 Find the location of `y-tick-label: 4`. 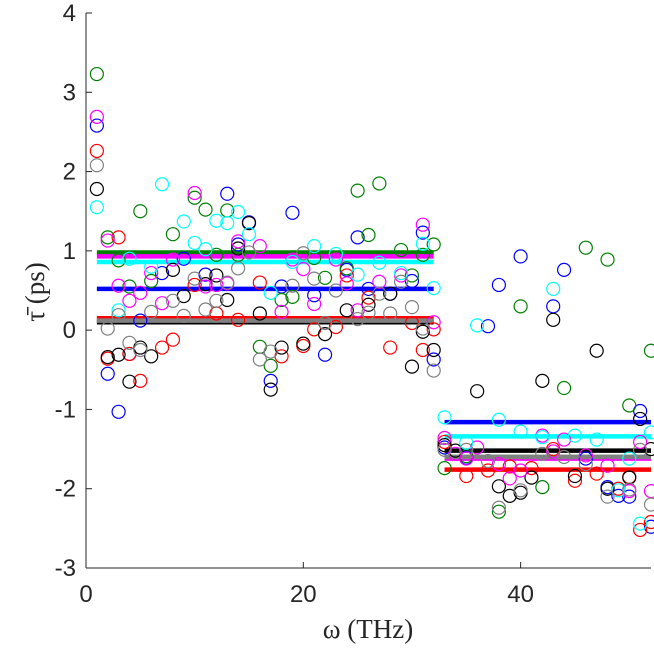

y-tick-label: 4 is located at coordinates (69, 13).